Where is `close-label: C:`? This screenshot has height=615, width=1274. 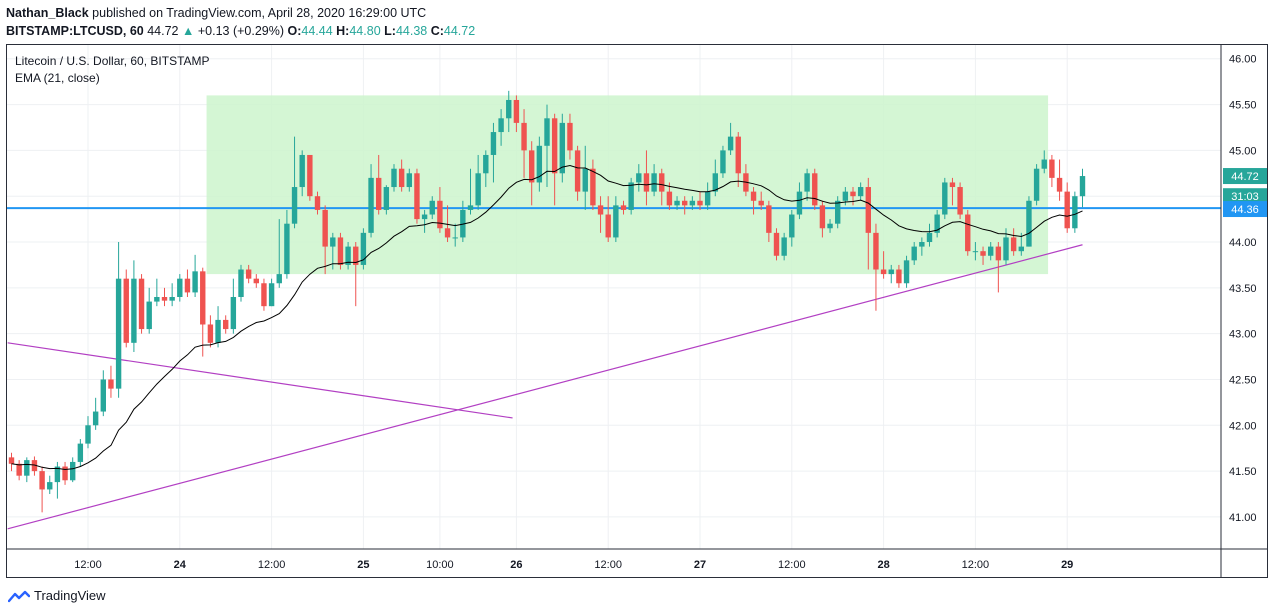 close-label: C: is located at coordinates (437, 31).